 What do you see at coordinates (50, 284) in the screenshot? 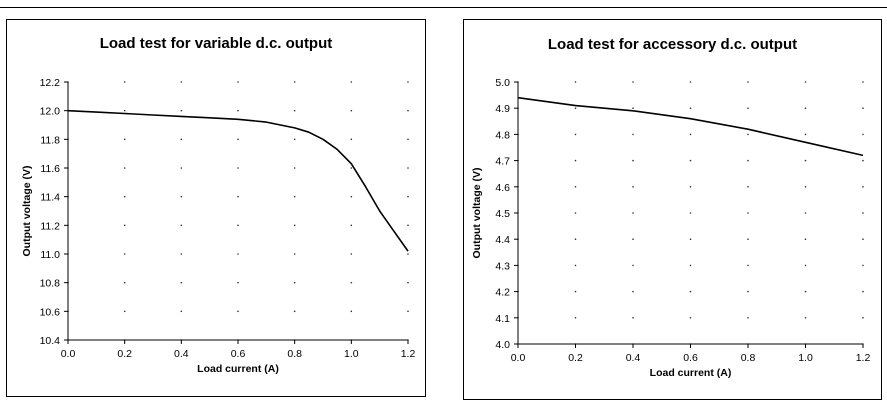
I see `y-tick-label: 10.8` at bounding box center [50, 284].